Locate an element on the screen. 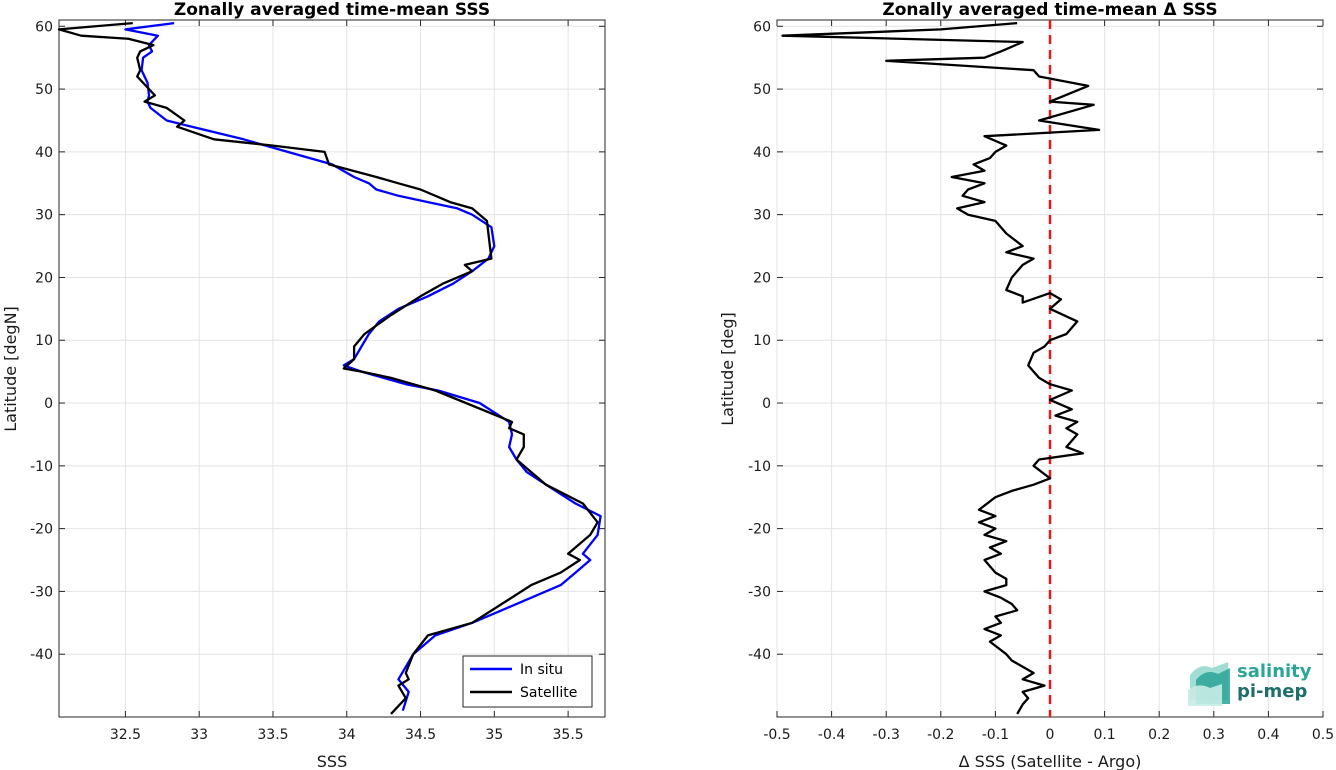 The height and width of the screenshot is (770, 1336). right-xtick-label: -0.3 is located at coordinates (886, 735).